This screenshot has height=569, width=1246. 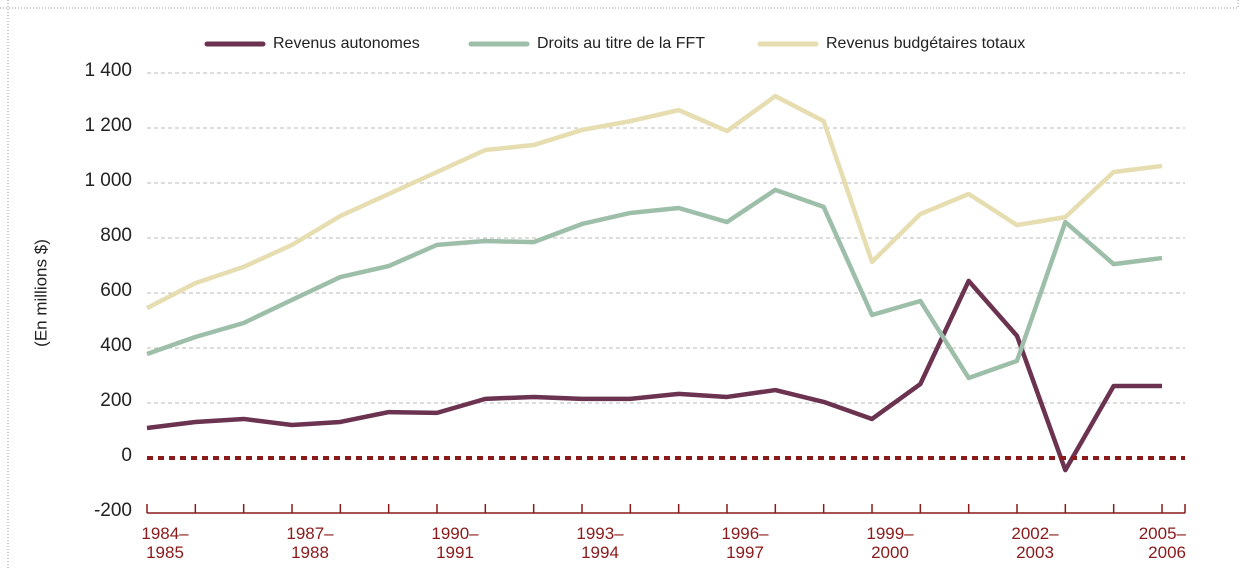 I want to click on y-axis-label: (En millions $), so click(x=40, y=293).